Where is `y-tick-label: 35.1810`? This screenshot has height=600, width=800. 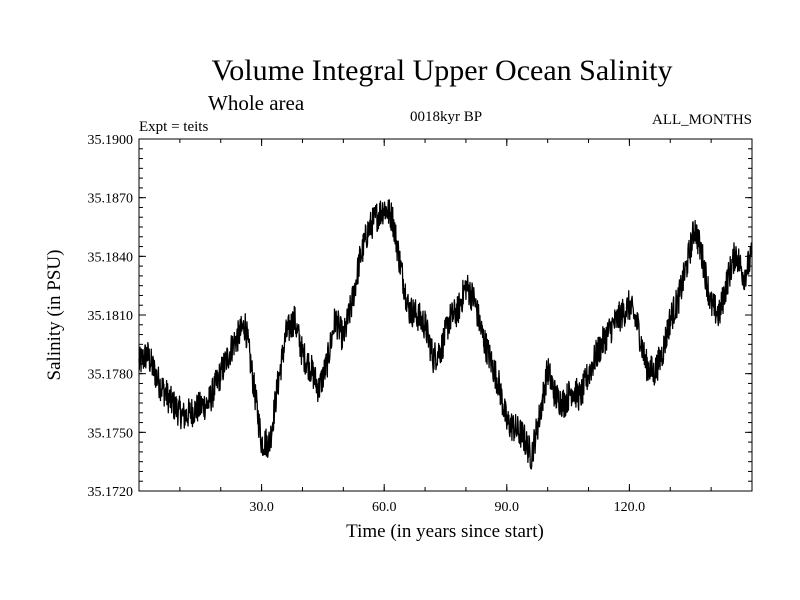 y-tick-label: 35.1810 is located at coordinates (111, 316).